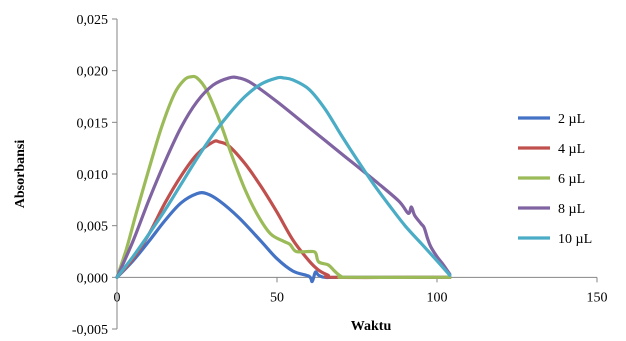 Image resolution: width=626 pixels, height=341 pixels. What do you see at coordinates (575, 239) in the screenshot?
I see `legend-label-5: 10 µL` at bounding box center [575, 239].